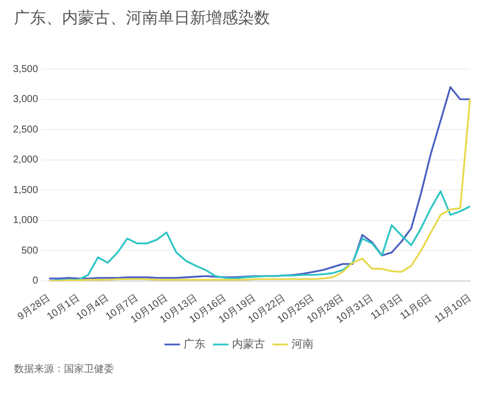  What do you see at coordinates (25, 130) in the screenshot?
I see `y-tick-label: 2,500` at bounding box center [25, 130].